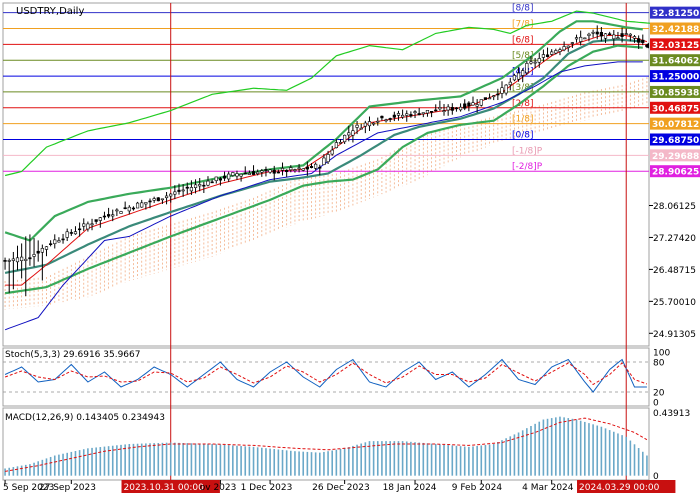 This screenshot has height=504, width=700. Describe the element at coordinates (647, 45) in the screenshot. I see `current-price-marker` at that location.